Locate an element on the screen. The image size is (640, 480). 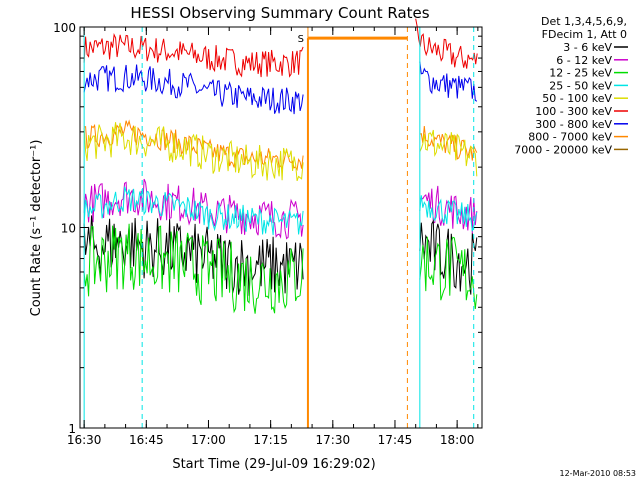
x-tick-label: 16:30 is located at coordinates (84, 440).